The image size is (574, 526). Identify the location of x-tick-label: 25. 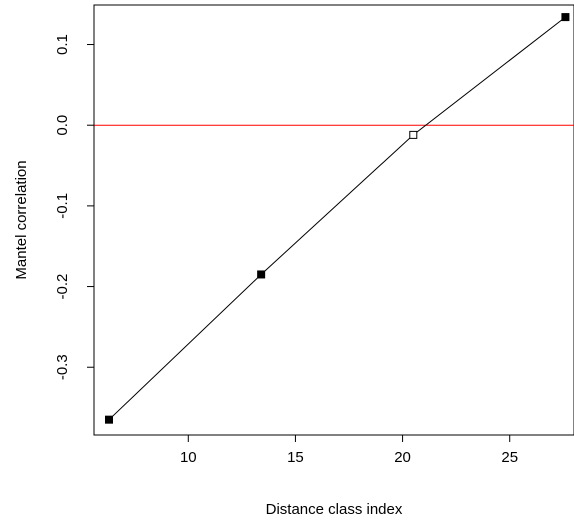
(509, 457).